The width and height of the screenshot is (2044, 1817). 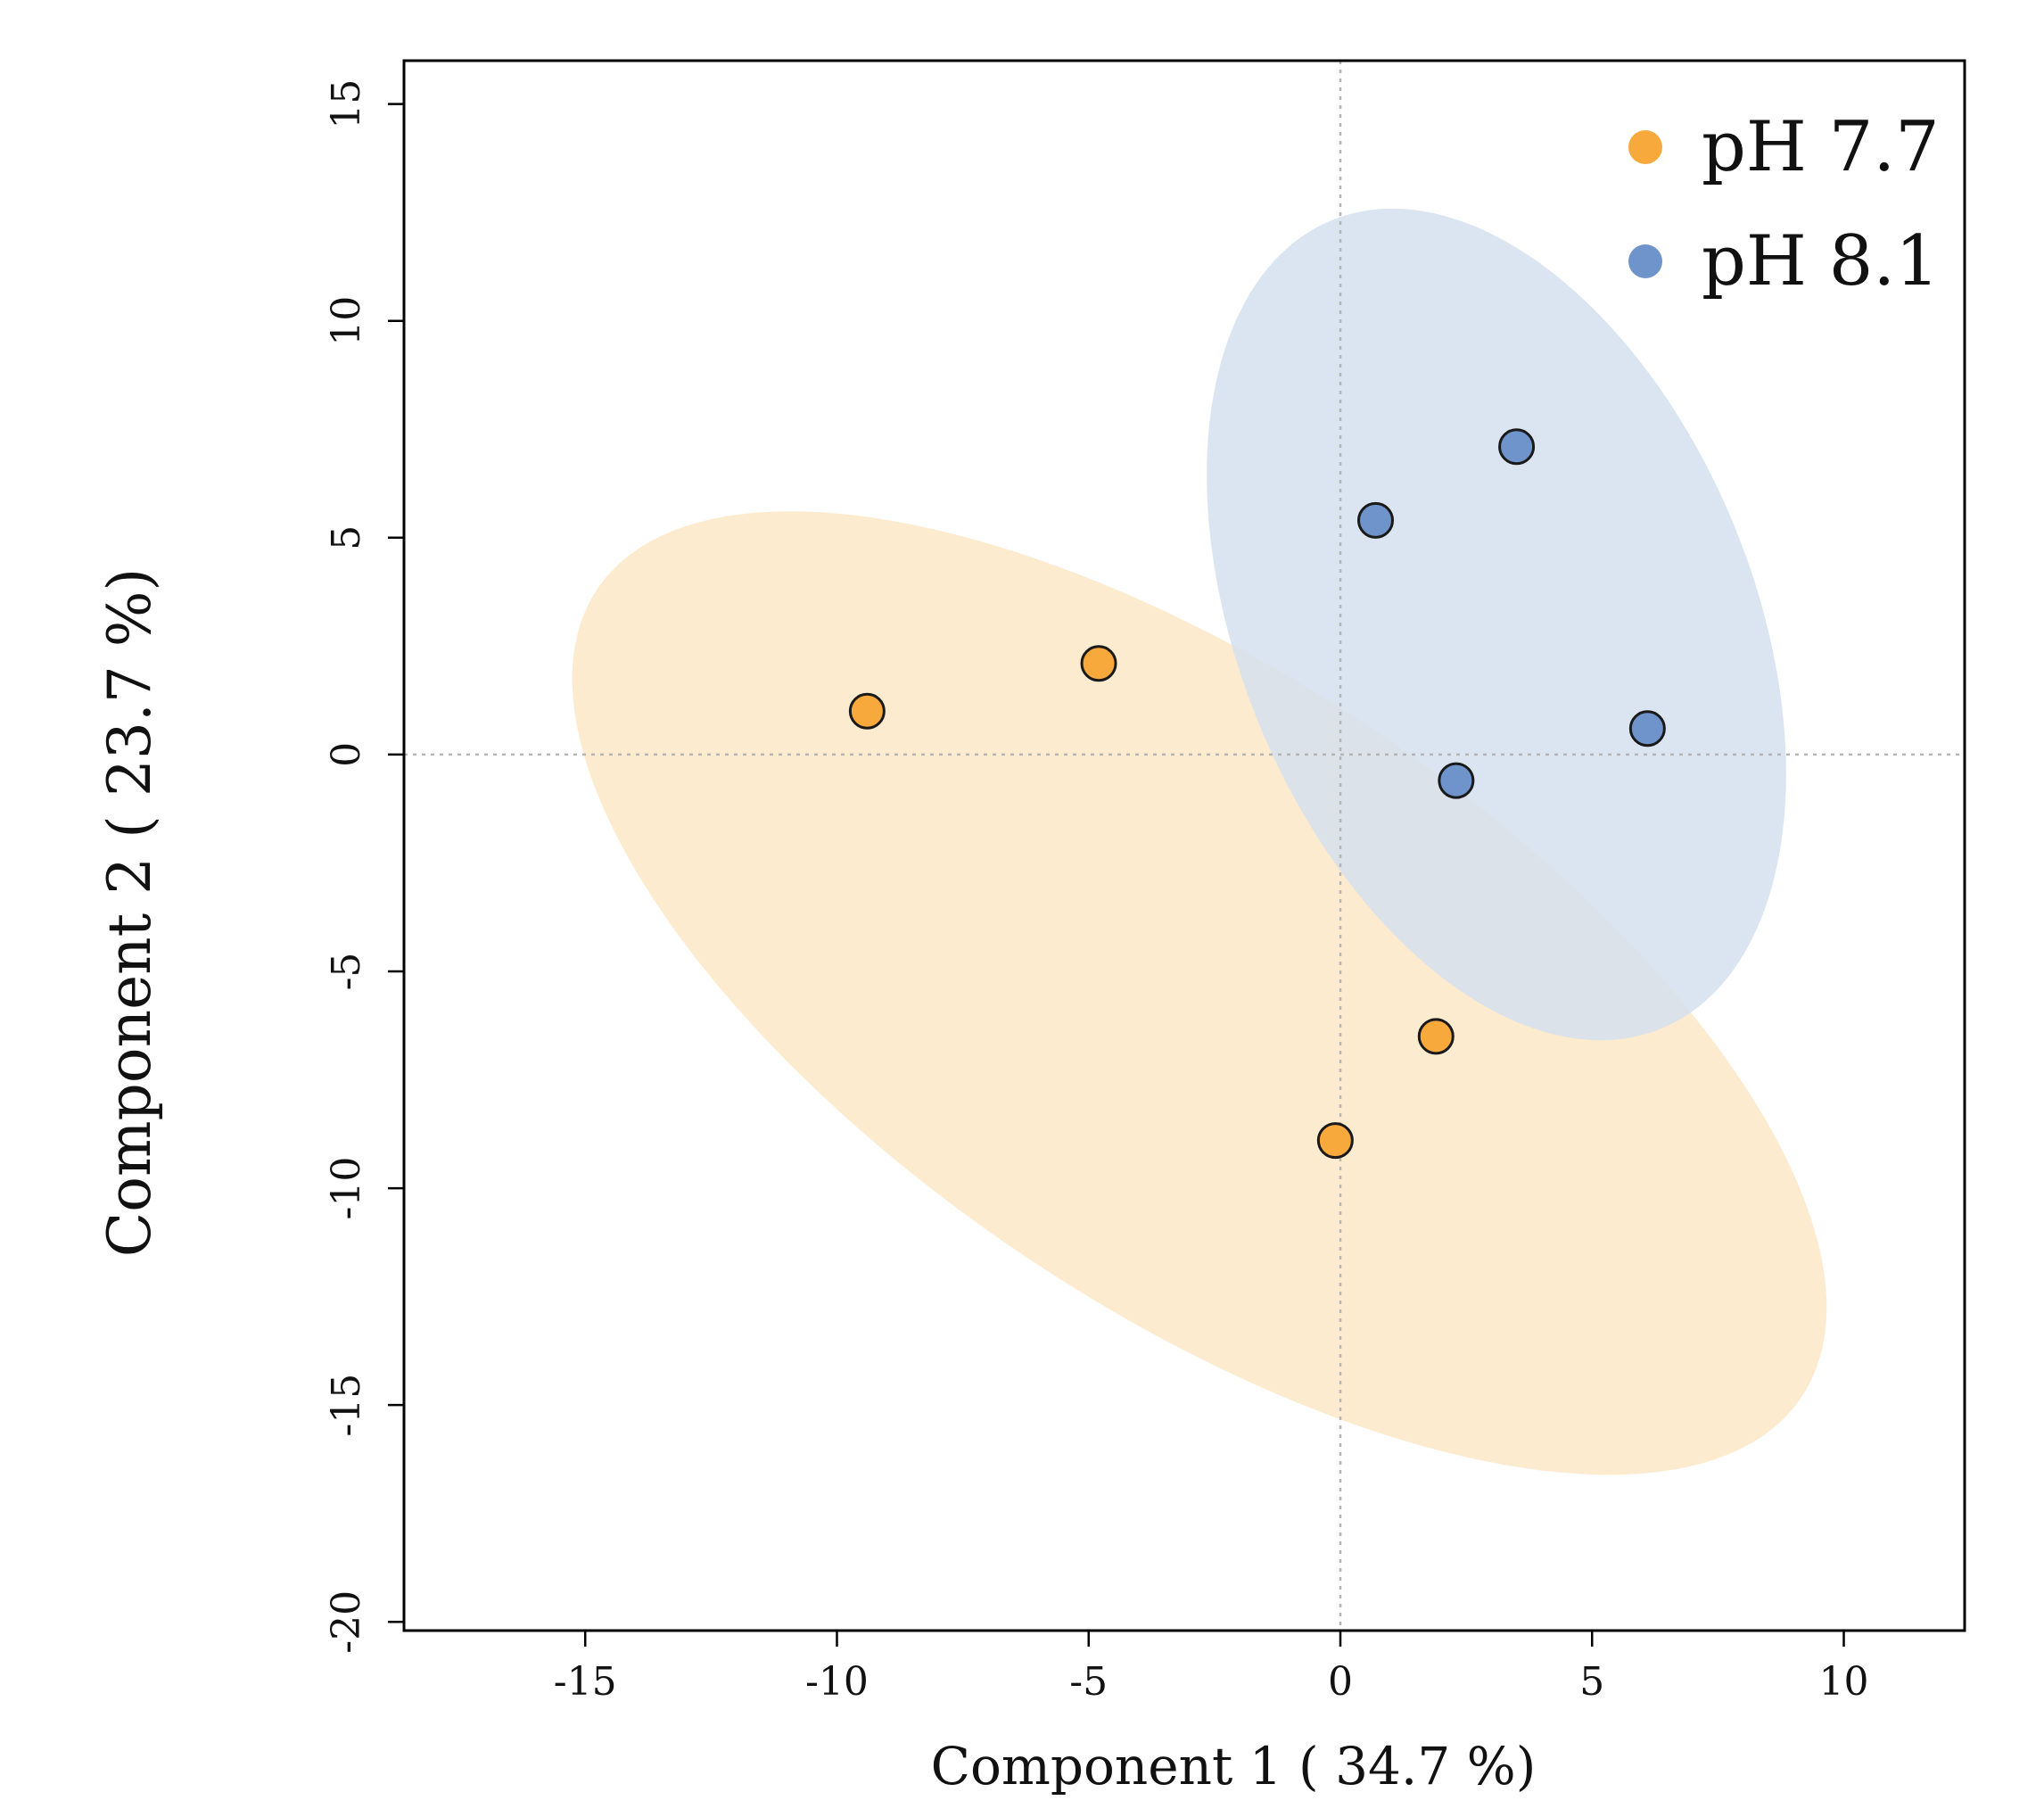 I want to click on legend-label-ph-8-1: pH 8.1, so click(x=1821, y=261).